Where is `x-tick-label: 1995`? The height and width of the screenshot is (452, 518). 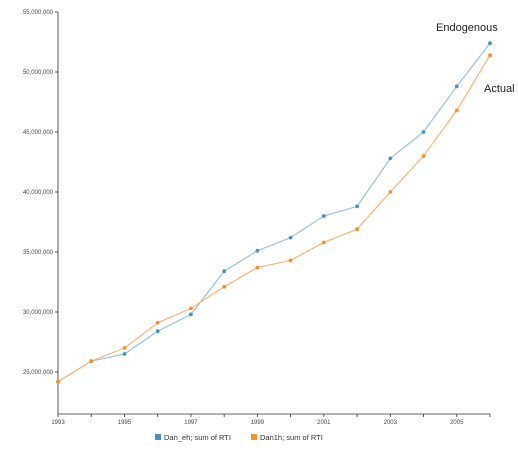 x-tick-label: 1995 is located at coordinates (125, 423).